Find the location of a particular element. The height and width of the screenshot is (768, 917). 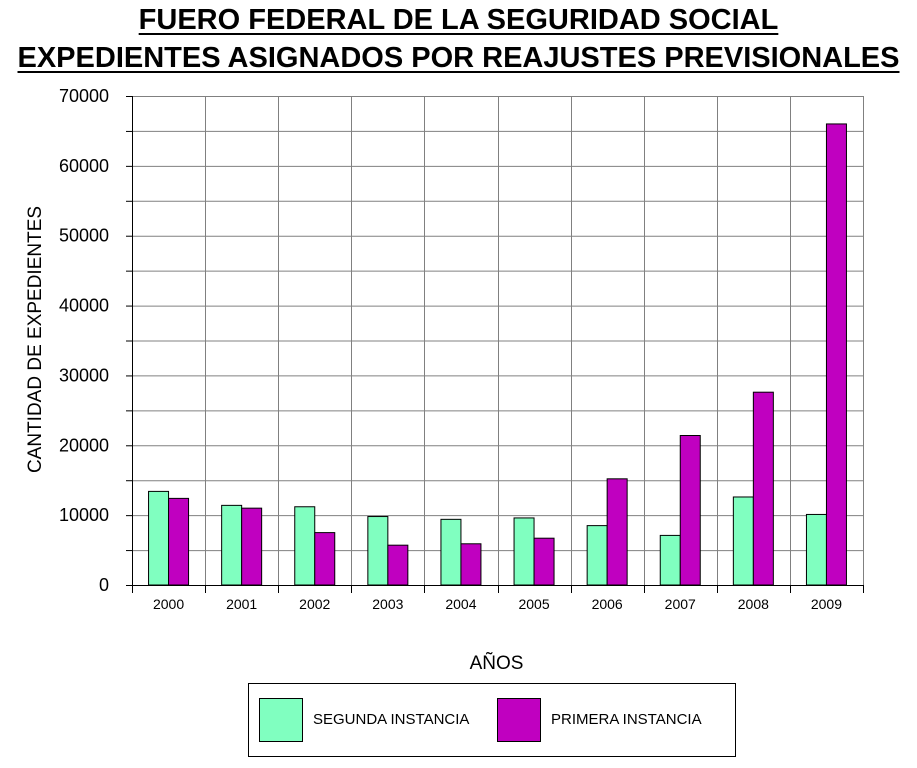

y-tick-label: 40000 is located at coordinates (84, 306).